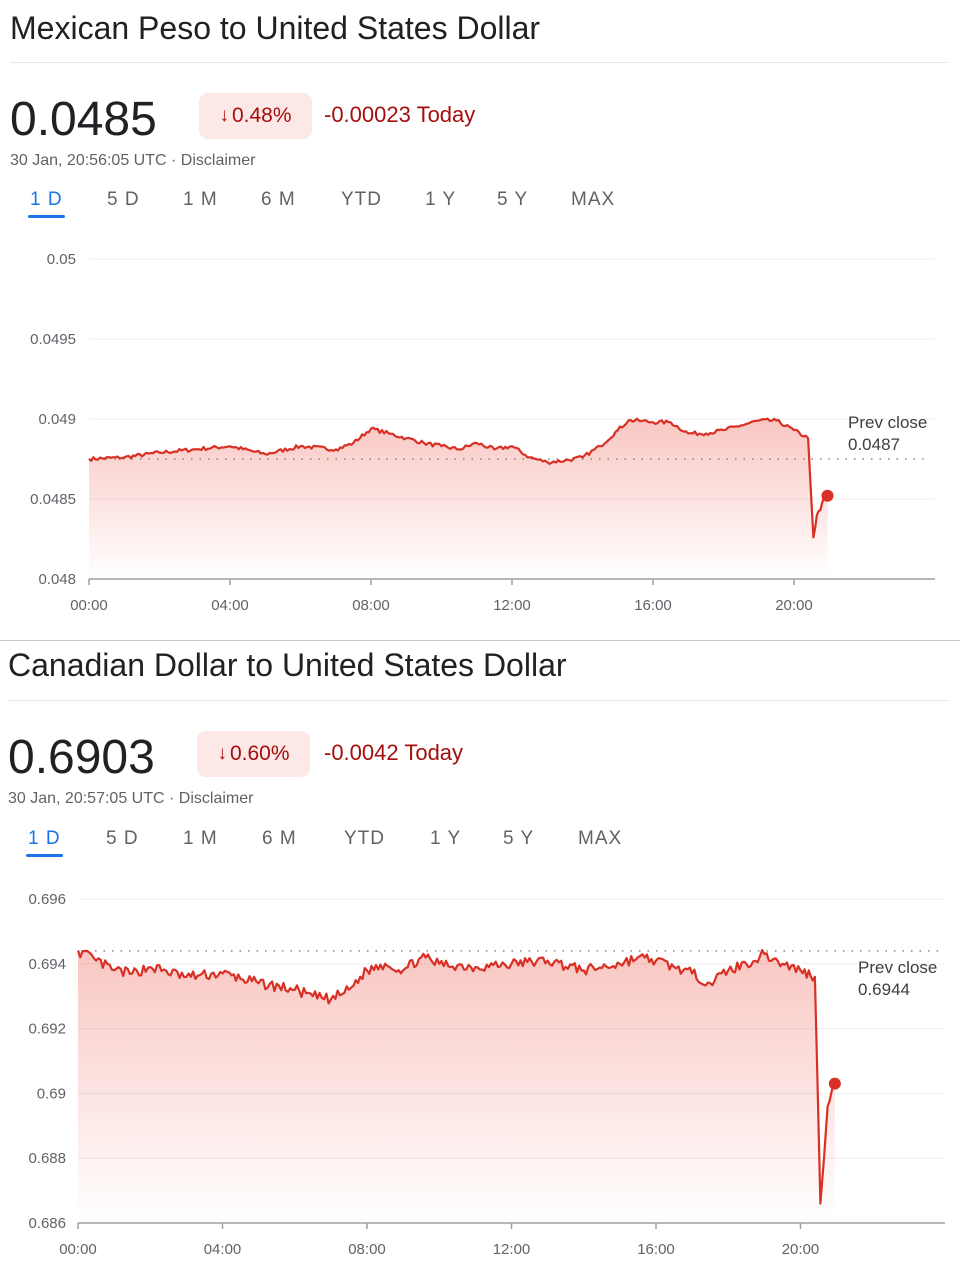 The height and width of the screenshot is (1280, 960). What do you see at coordinates (83, 119) in the screenshot?
I see `current-rate: 0.0485` at bounding box center [83, 119].